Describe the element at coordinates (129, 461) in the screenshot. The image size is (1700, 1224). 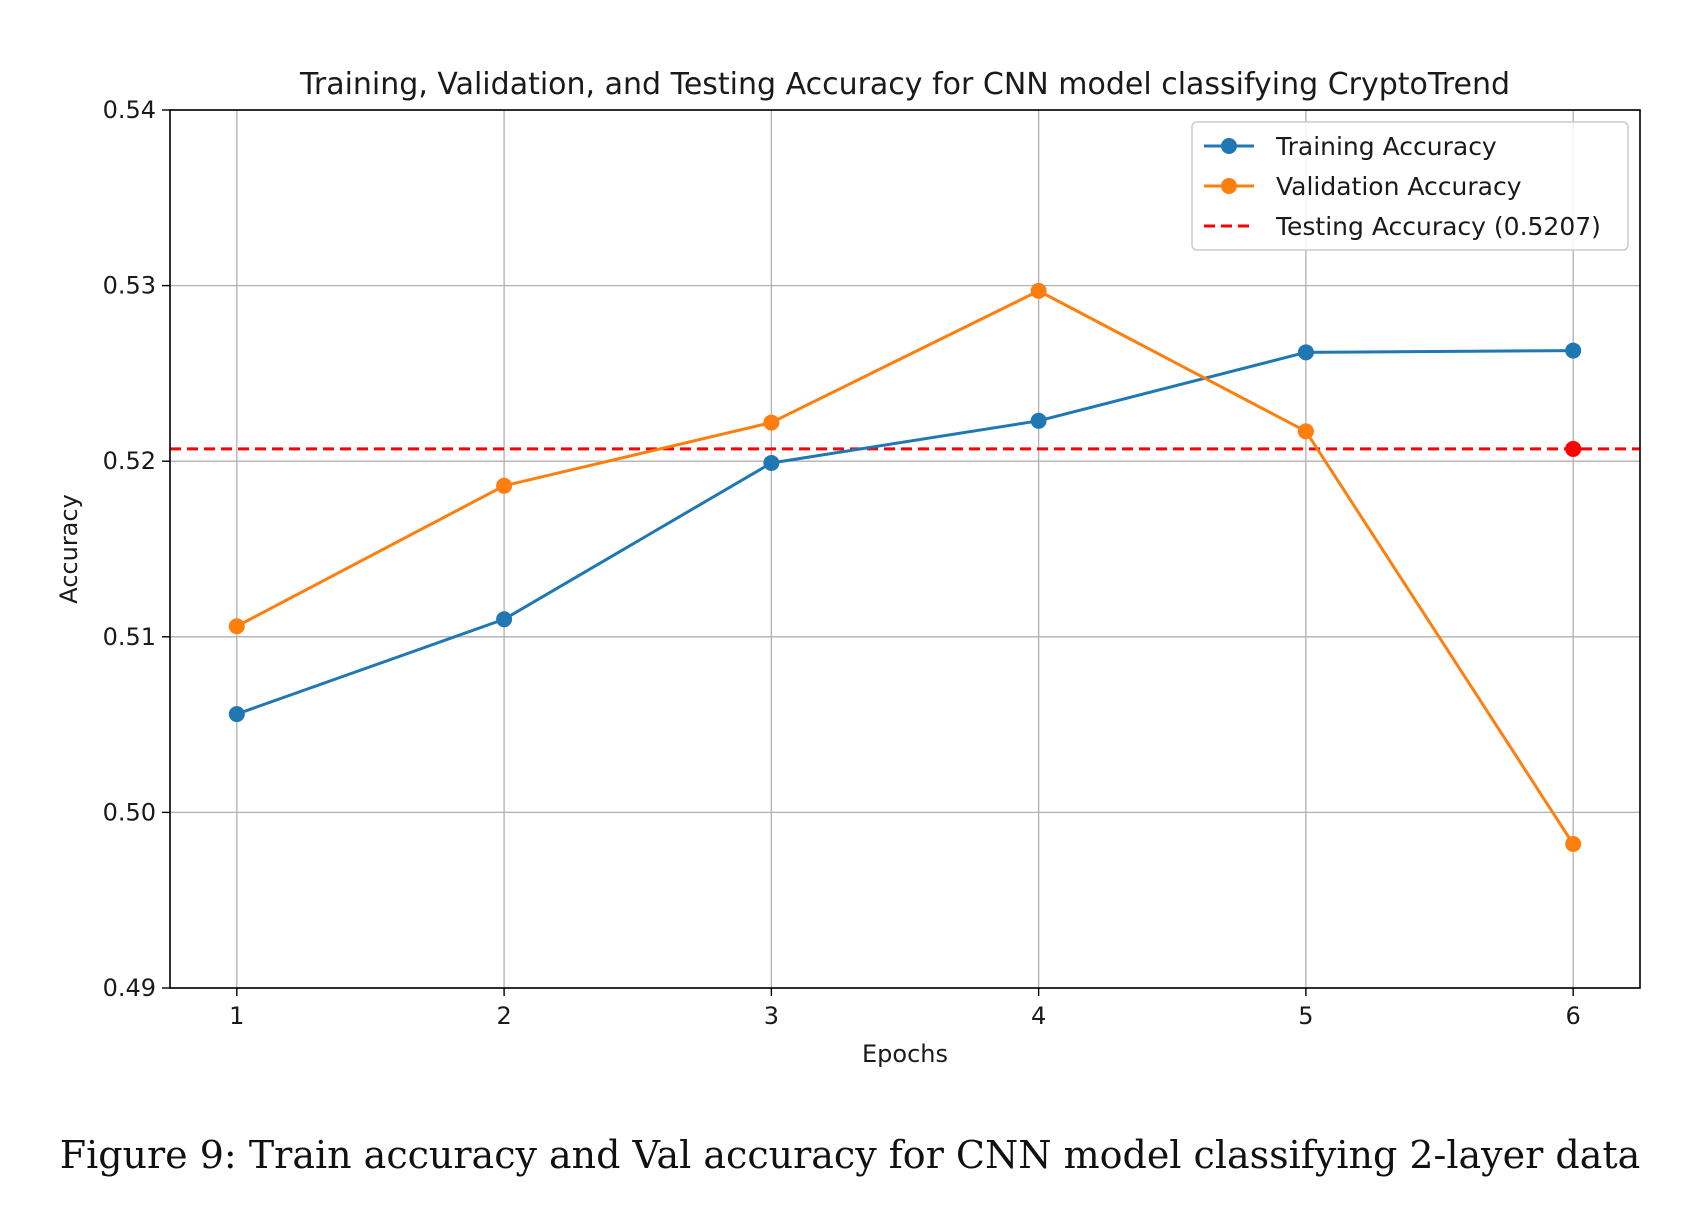
I see `y-tick-label: 0.52` at that location.